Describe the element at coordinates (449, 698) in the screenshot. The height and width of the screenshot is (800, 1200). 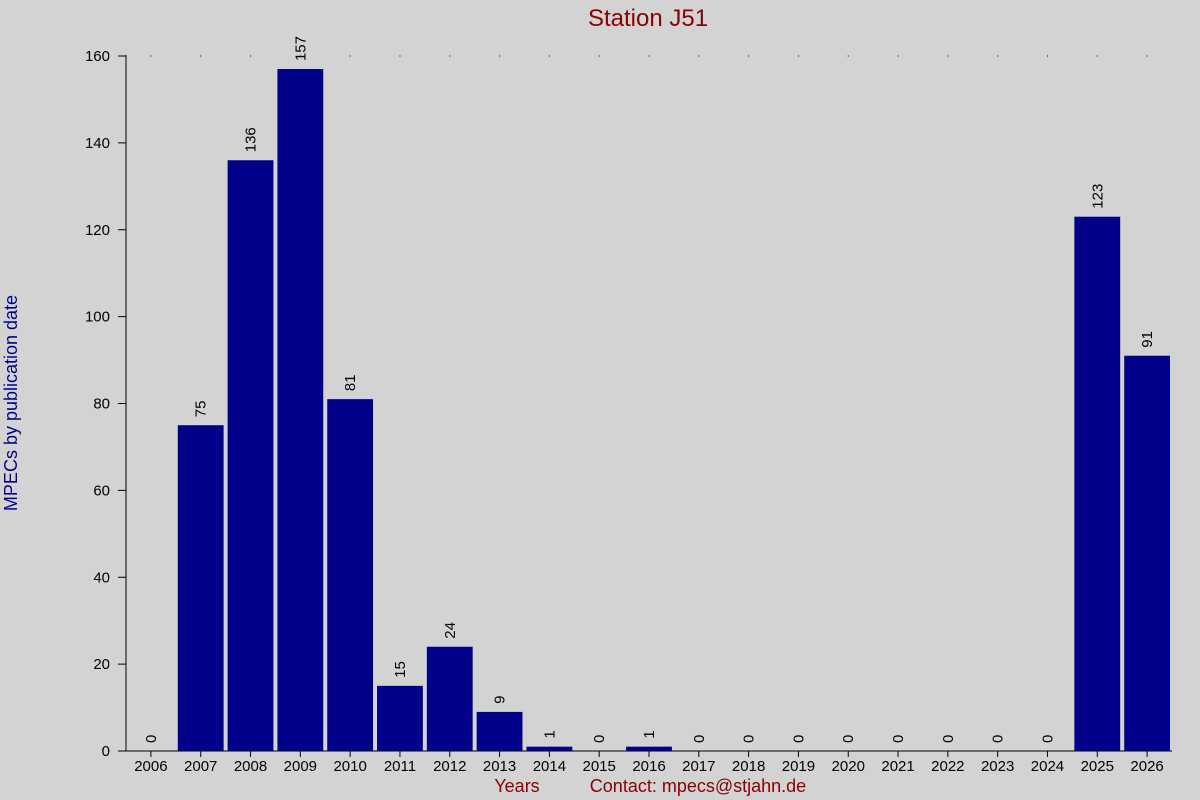
I see `bar-2012` at that location.